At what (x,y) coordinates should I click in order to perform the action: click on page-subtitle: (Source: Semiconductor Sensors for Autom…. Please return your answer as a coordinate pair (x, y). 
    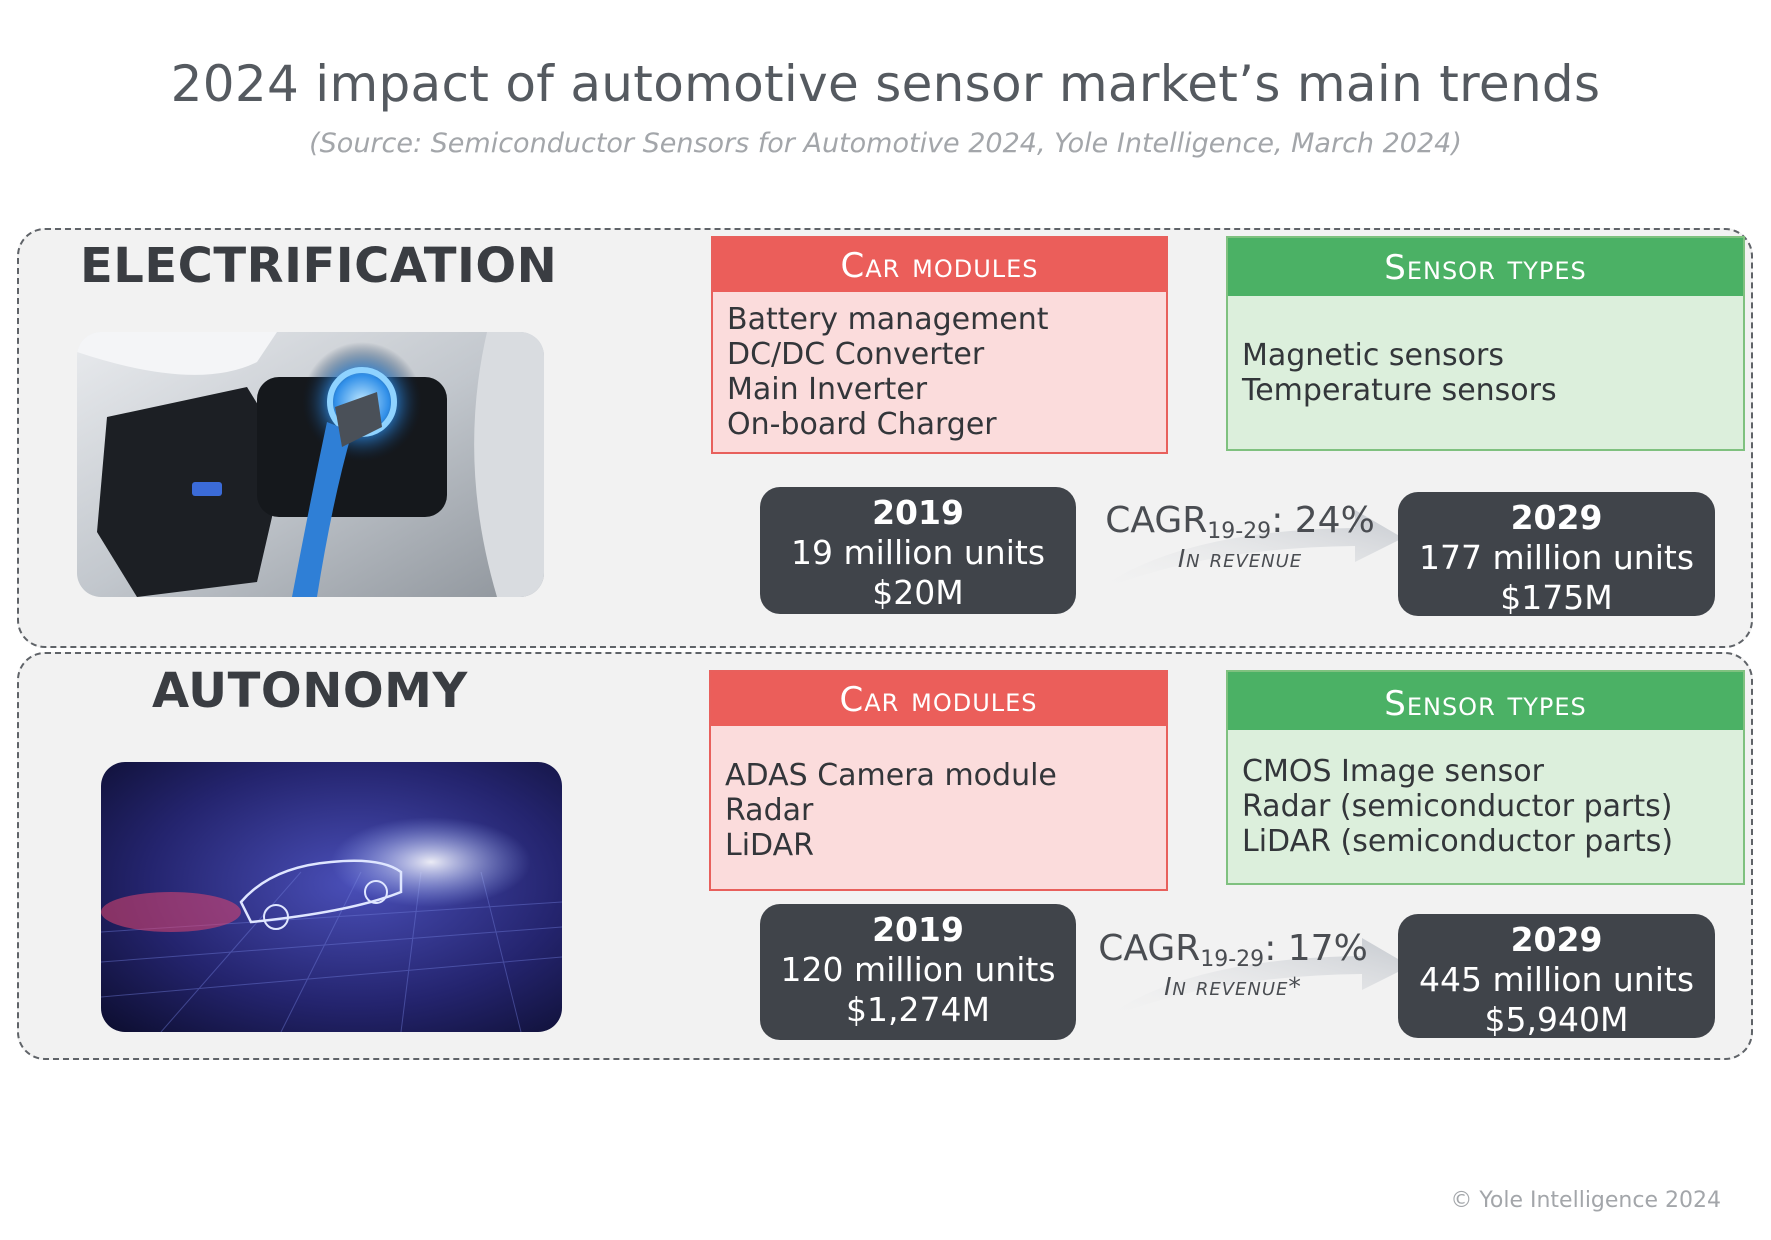
    Looking at the image, I should click on (885, 143).